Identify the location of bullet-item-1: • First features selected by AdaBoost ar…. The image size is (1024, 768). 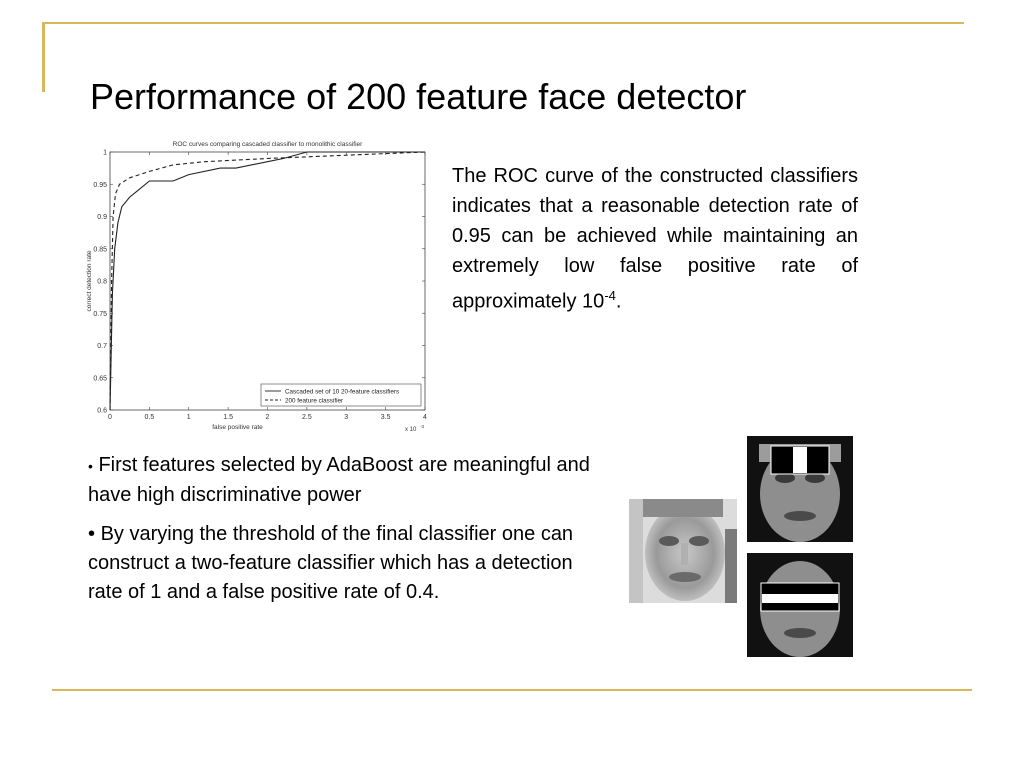
(343, 480).